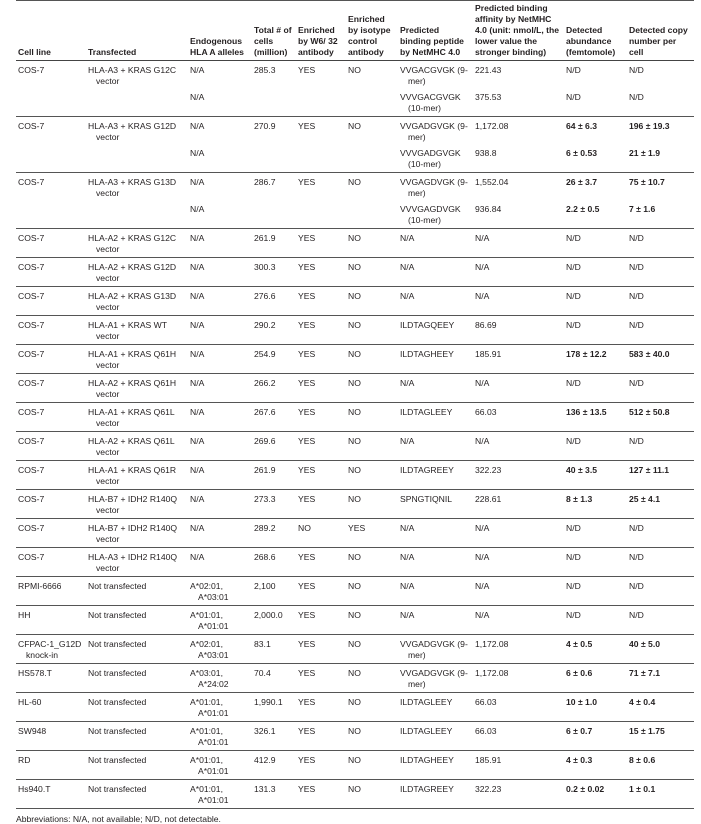  I want to click on affinity: 66.03, so click(518, 707).